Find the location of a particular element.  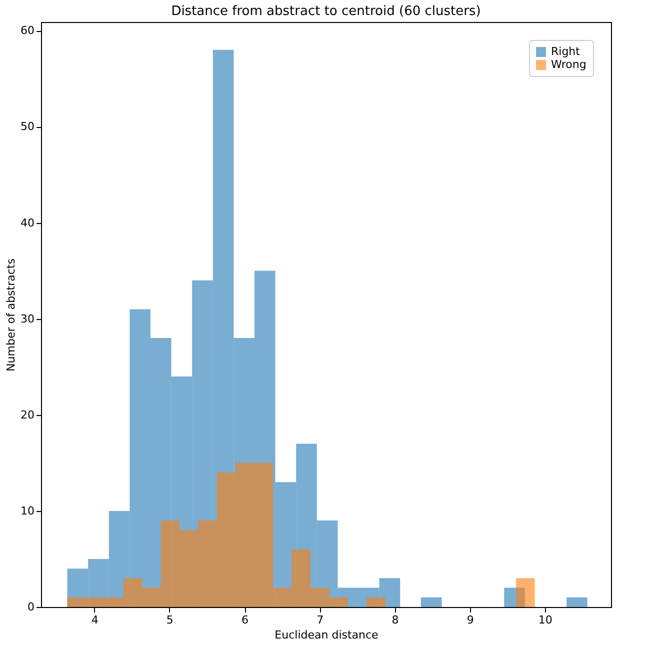

y-tick-label: 20 is located at coordinates (27, 415).